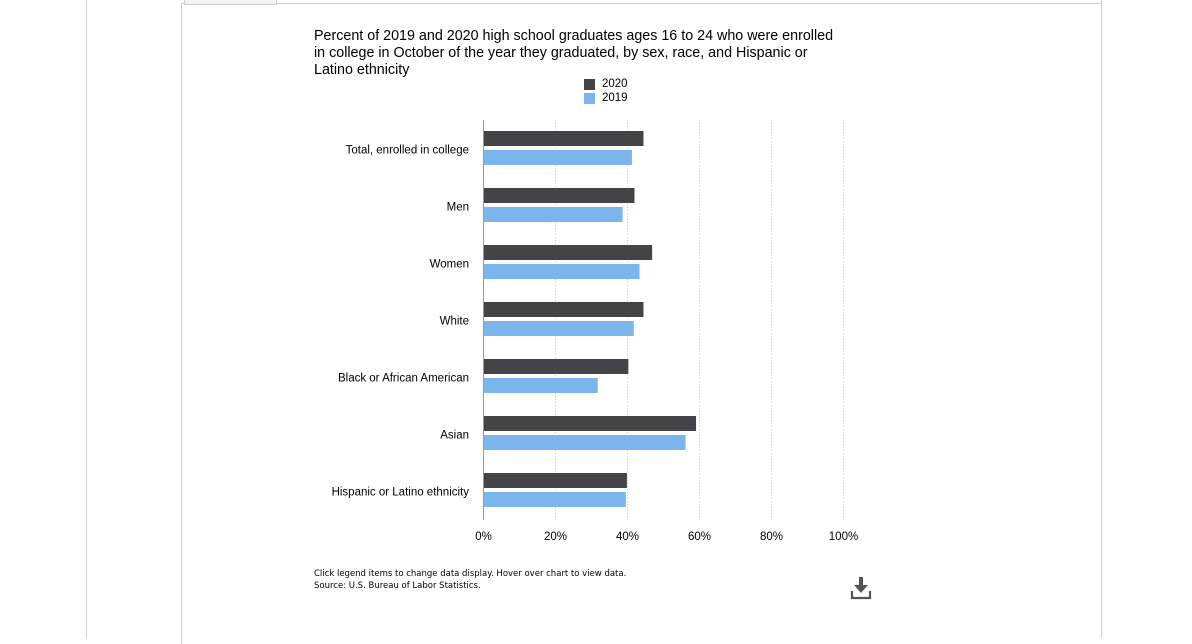 This screenshot has height=644, width=1192. What do you see at coordinates (564, 138) in the screenshot?
I see `bar-2020: Total, enrolled in college (2020): 44.3%` at bounding box center [564, 138].